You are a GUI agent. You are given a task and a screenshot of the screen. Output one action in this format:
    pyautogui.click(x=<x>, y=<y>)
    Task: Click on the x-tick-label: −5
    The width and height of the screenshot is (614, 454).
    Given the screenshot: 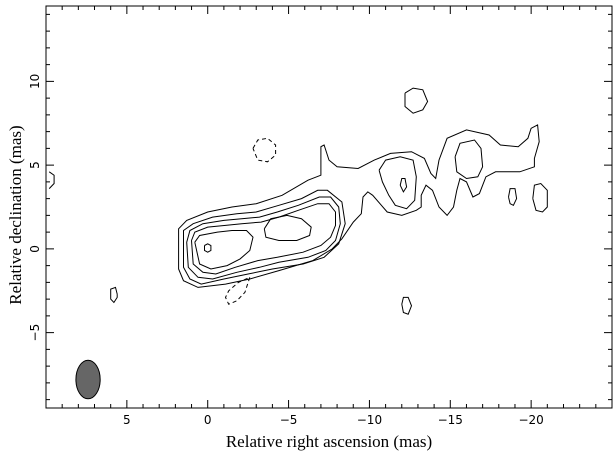 What is the action you would take?
    pyautogui.click(x=289, y=420)
    